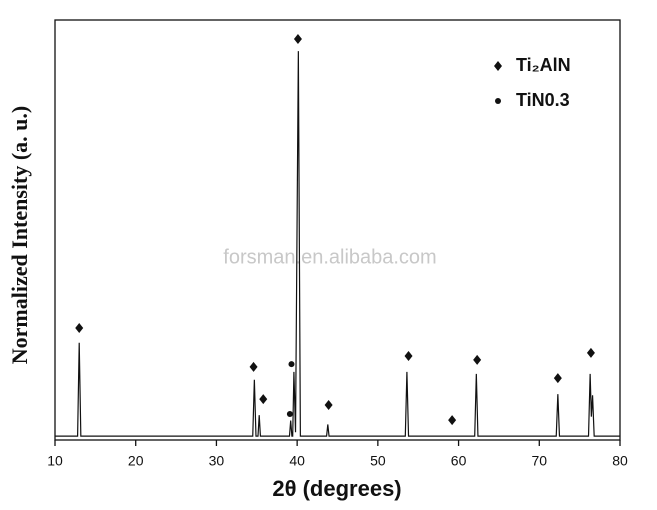 The image size is (657, 510). I want to click on x-axis-label: 2θ (degrees), so click(336, 488).